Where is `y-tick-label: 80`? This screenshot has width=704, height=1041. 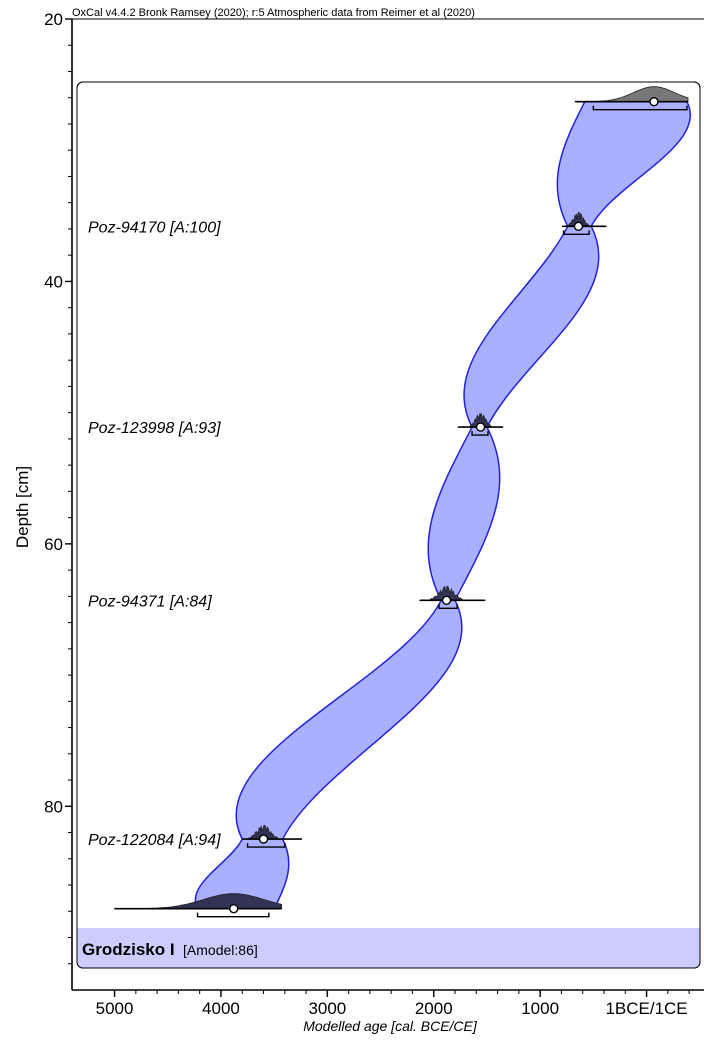 y-tick-label: 80 is located at coordinates (53, 806).